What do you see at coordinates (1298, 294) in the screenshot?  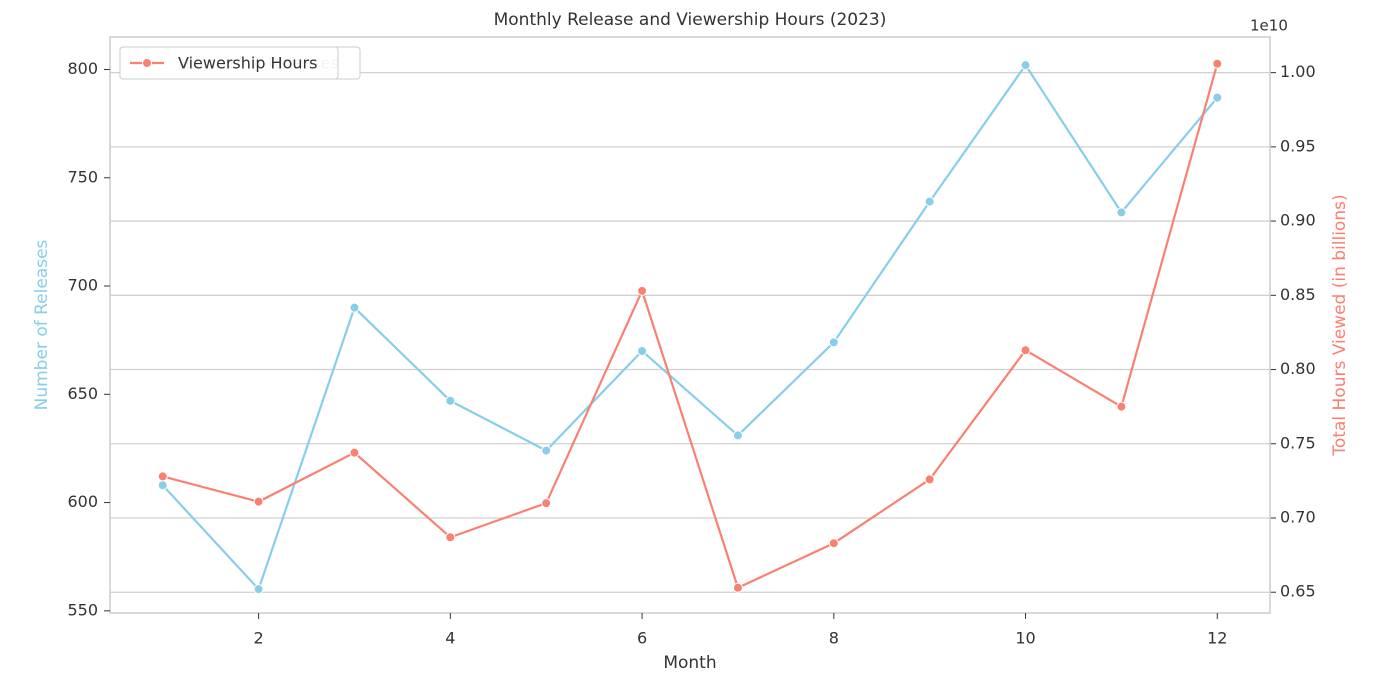 I see `y2-tick-label: 0.85` at bounding box center [1298, 294].